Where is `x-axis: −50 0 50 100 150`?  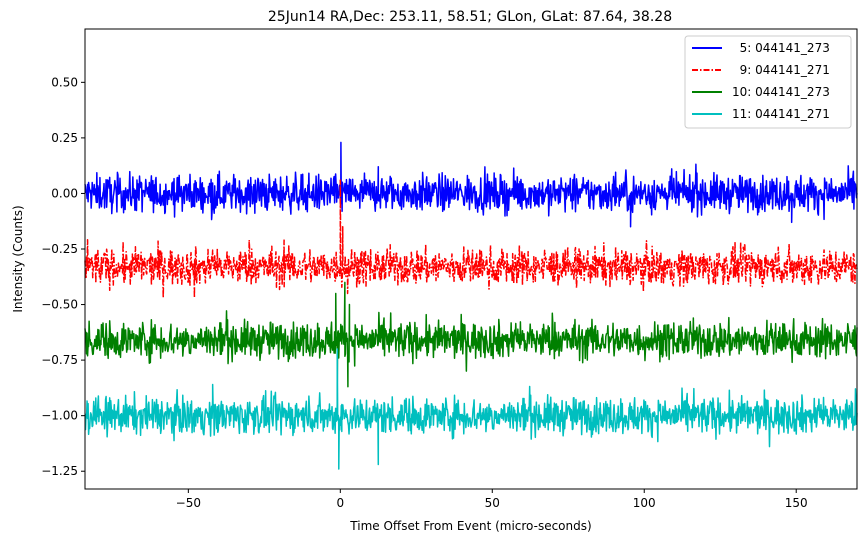
x-axis: −50 0 50 100 150 is located at coordinates (492, 499).